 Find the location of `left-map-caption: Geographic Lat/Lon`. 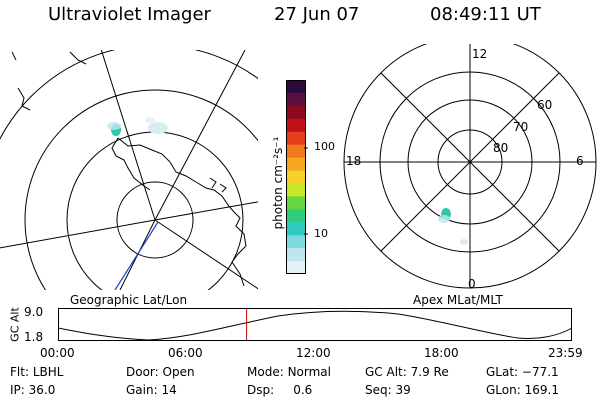

left-map-caption: Geographic Lat/Lon is located at coordinates (129, 300).